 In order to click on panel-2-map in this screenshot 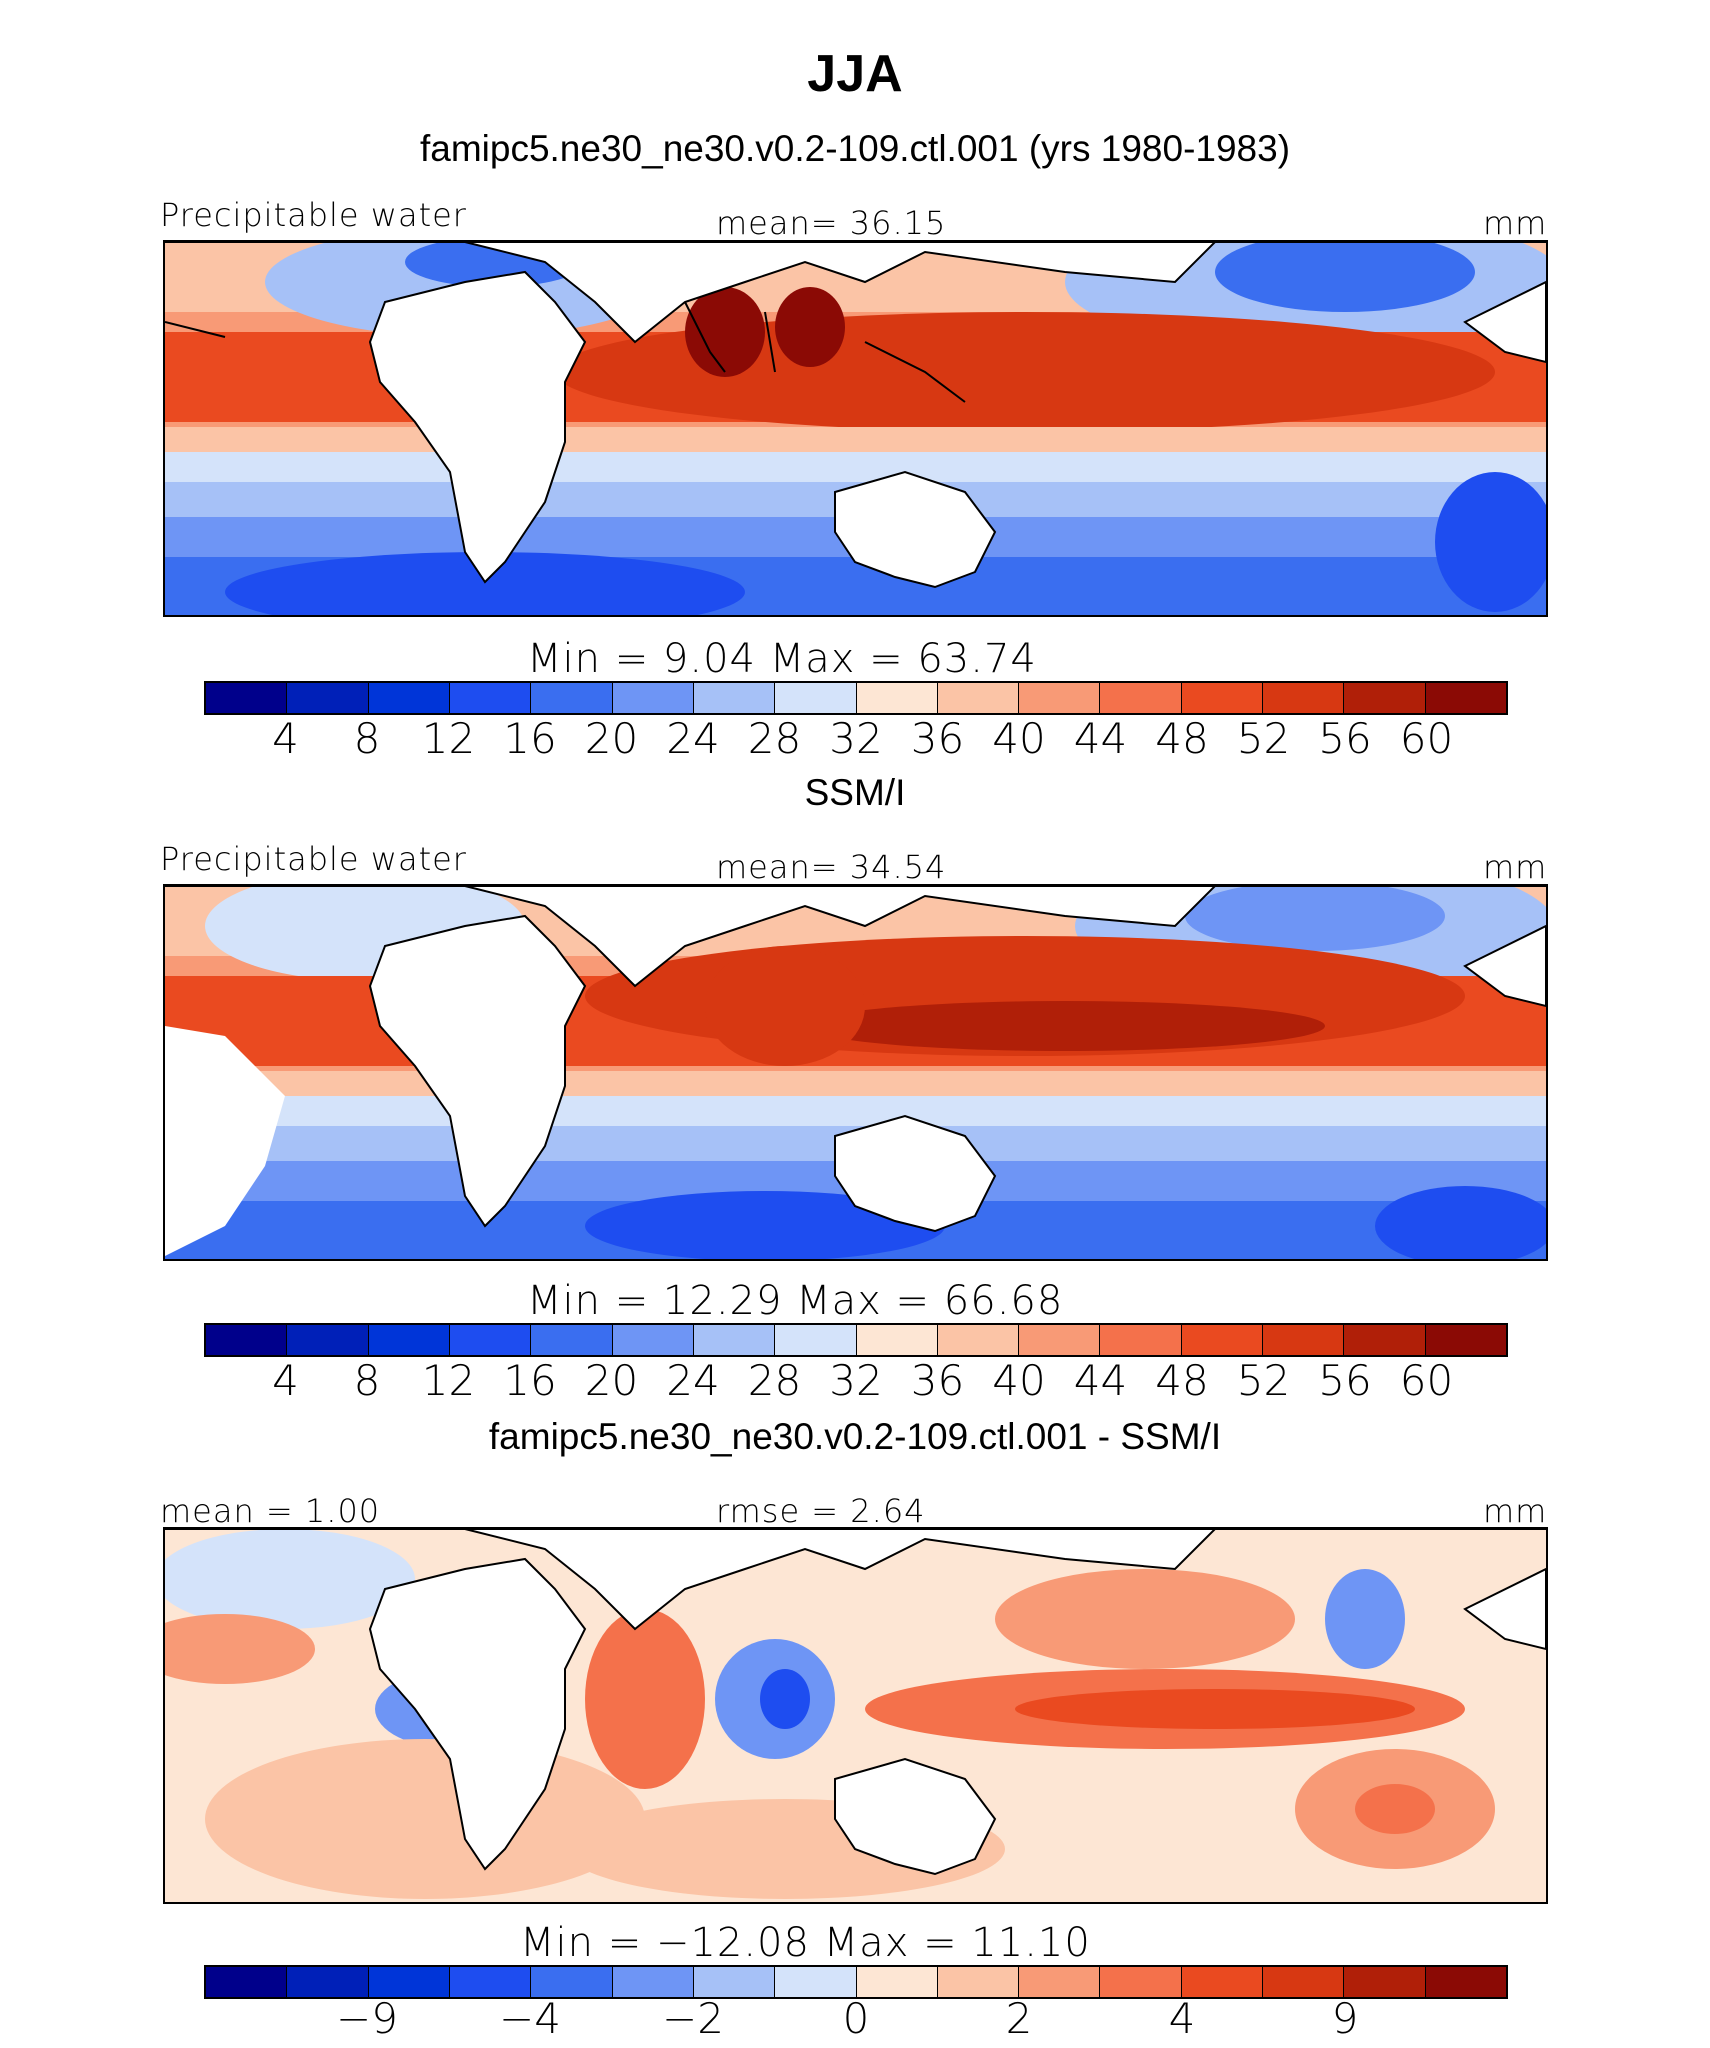, I will do `click(855, 1072)`.